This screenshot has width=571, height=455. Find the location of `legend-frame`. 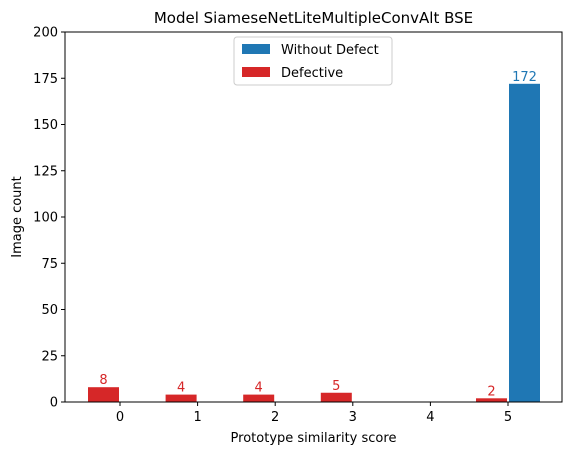

legend-frame is located at coordinates (313, 61).